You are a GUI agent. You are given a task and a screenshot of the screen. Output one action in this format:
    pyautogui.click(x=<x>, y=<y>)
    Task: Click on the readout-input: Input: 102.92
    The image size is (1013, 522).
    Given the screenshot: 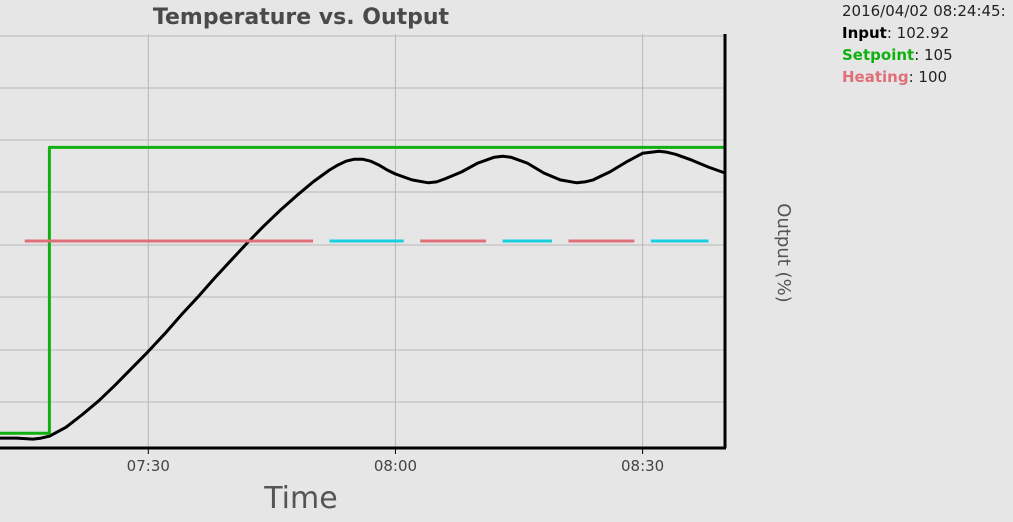 What is the action you would take?
    pyautogui.click(x=924, y=33)
    